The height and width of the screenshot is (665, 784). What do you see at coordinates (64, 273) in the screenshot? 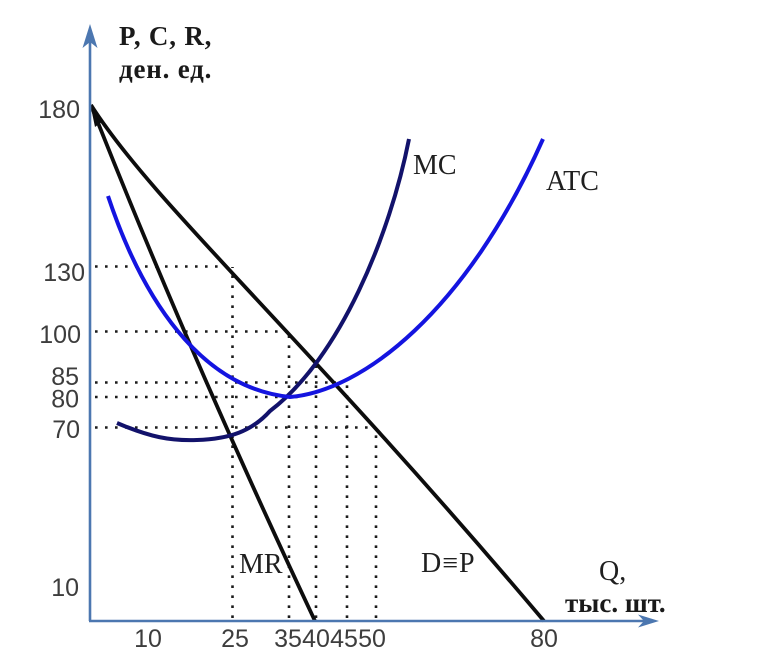
I see `svg-text: 130` at bounding box center [64, 273].